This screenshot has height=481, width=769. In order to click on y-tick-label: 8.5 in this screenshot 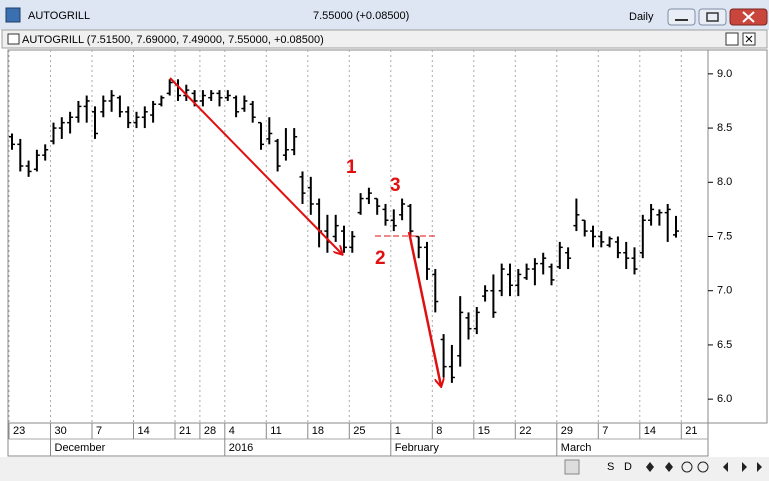, I will do `click(724, 128)`.